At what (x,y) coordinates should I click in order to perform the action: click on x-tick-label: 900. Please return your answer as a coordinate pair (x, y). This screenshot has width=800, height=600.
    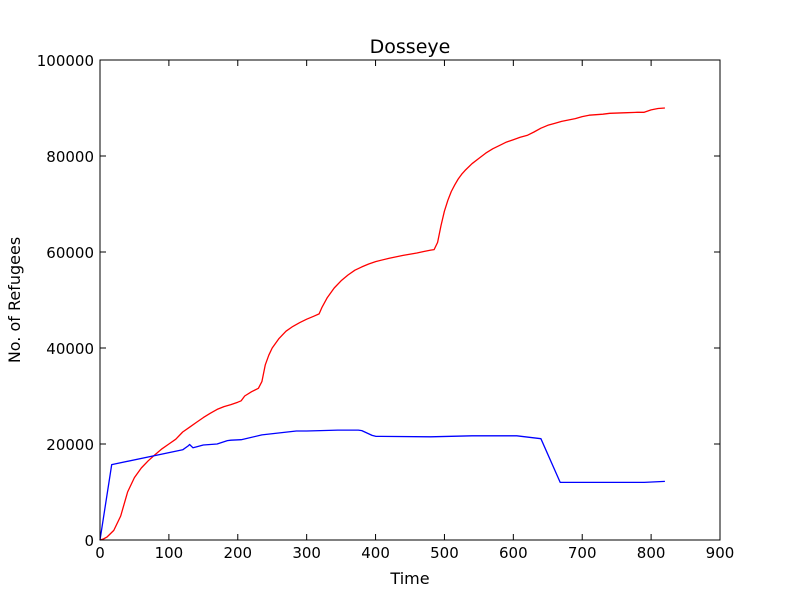
    Looking at the image, I should click on (720, 553).